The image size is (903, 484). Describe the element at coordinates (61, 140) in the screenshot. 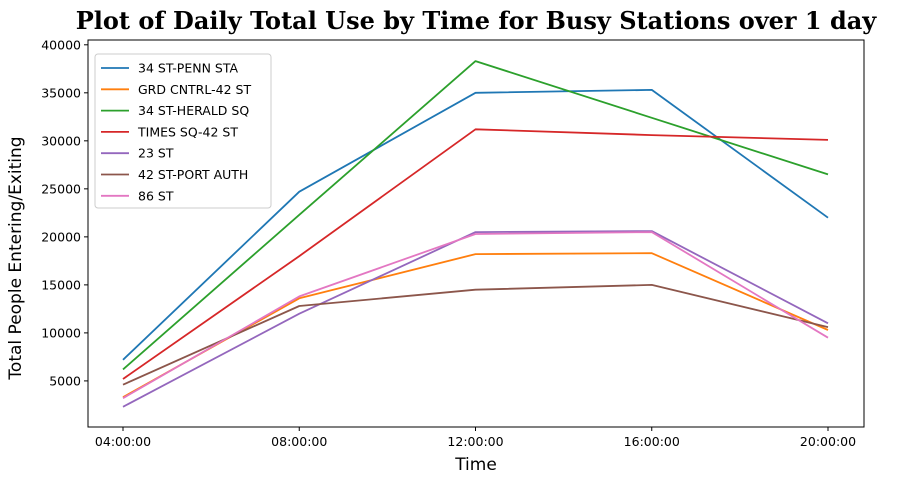

I see `y-tick-label: 30000` at that location.